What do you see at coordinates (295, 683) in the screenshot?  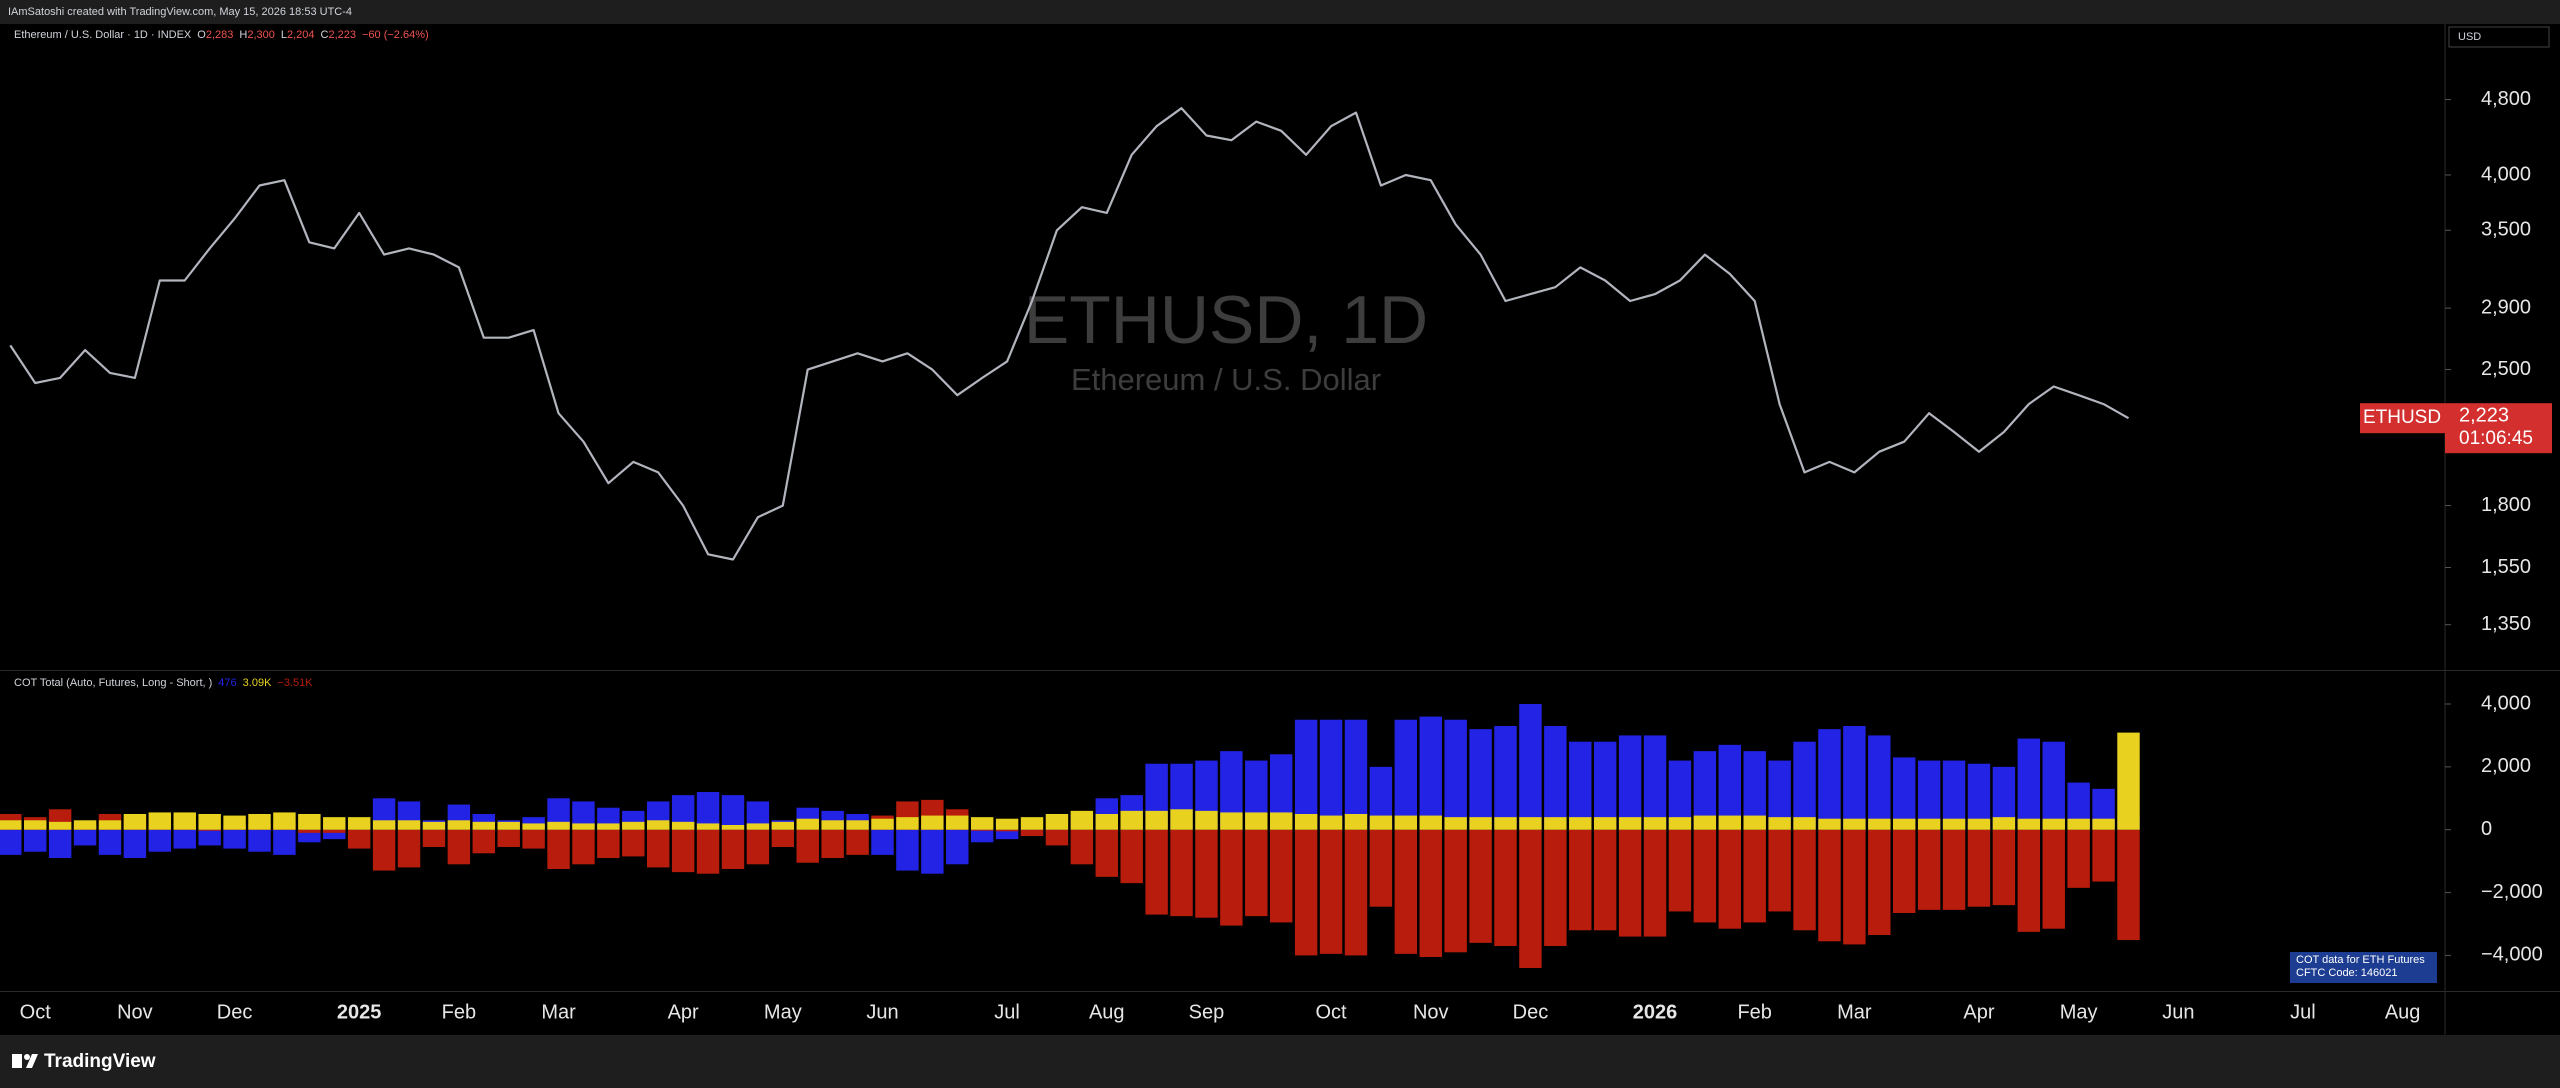 I see `cot-legend-value: −3.51K` at bounding box center [295, 683].